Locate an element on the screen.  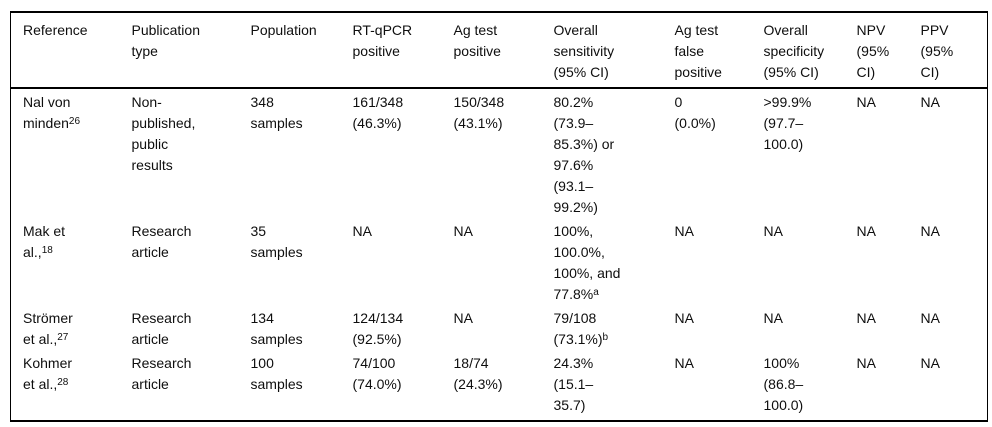
column-header: Ag test positive is located at coordinates (503, 50).